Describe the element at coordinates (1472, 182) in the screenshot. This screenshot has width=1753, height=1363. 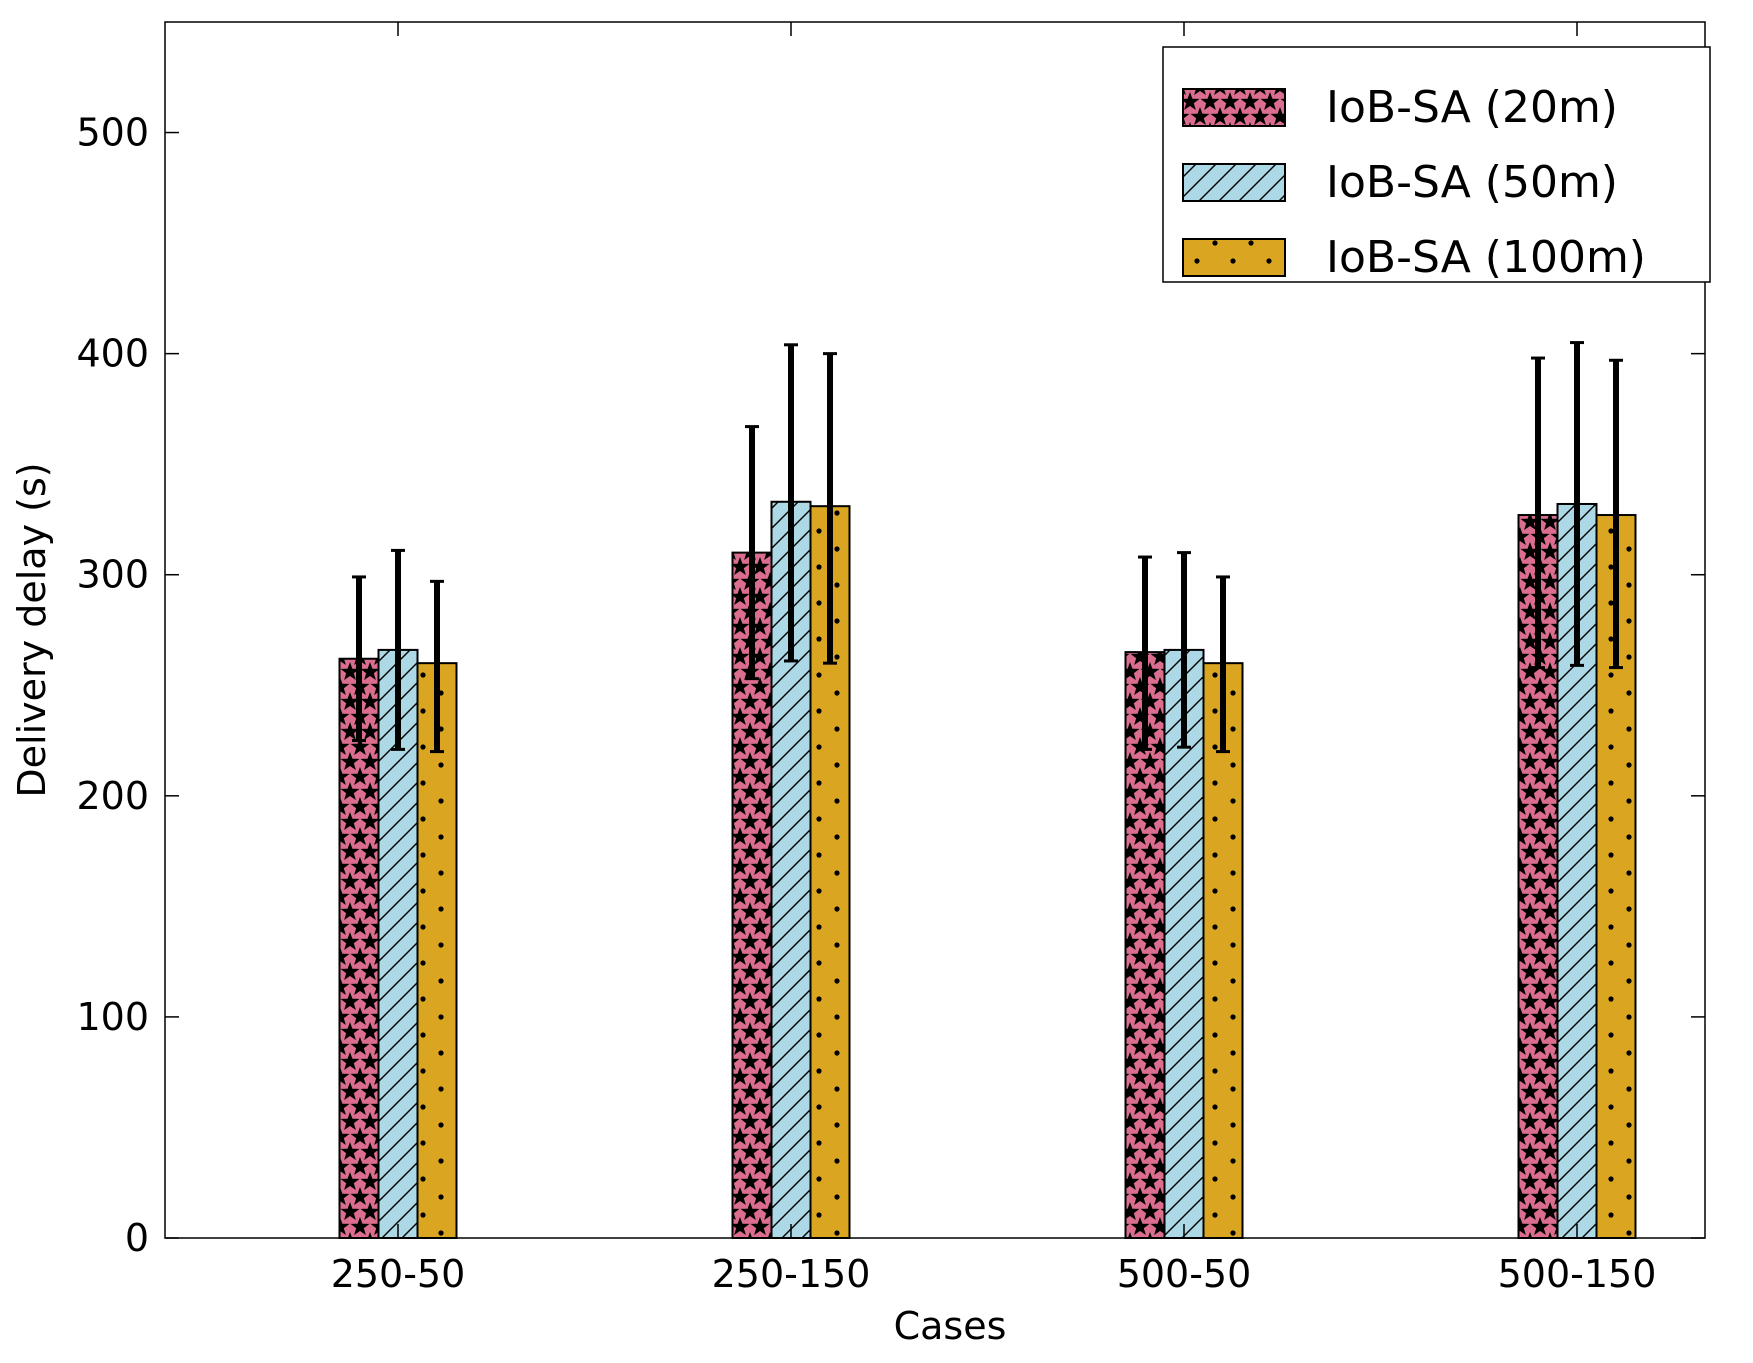
I see `legend-label-2: IoB-SA (50m)` at that location.